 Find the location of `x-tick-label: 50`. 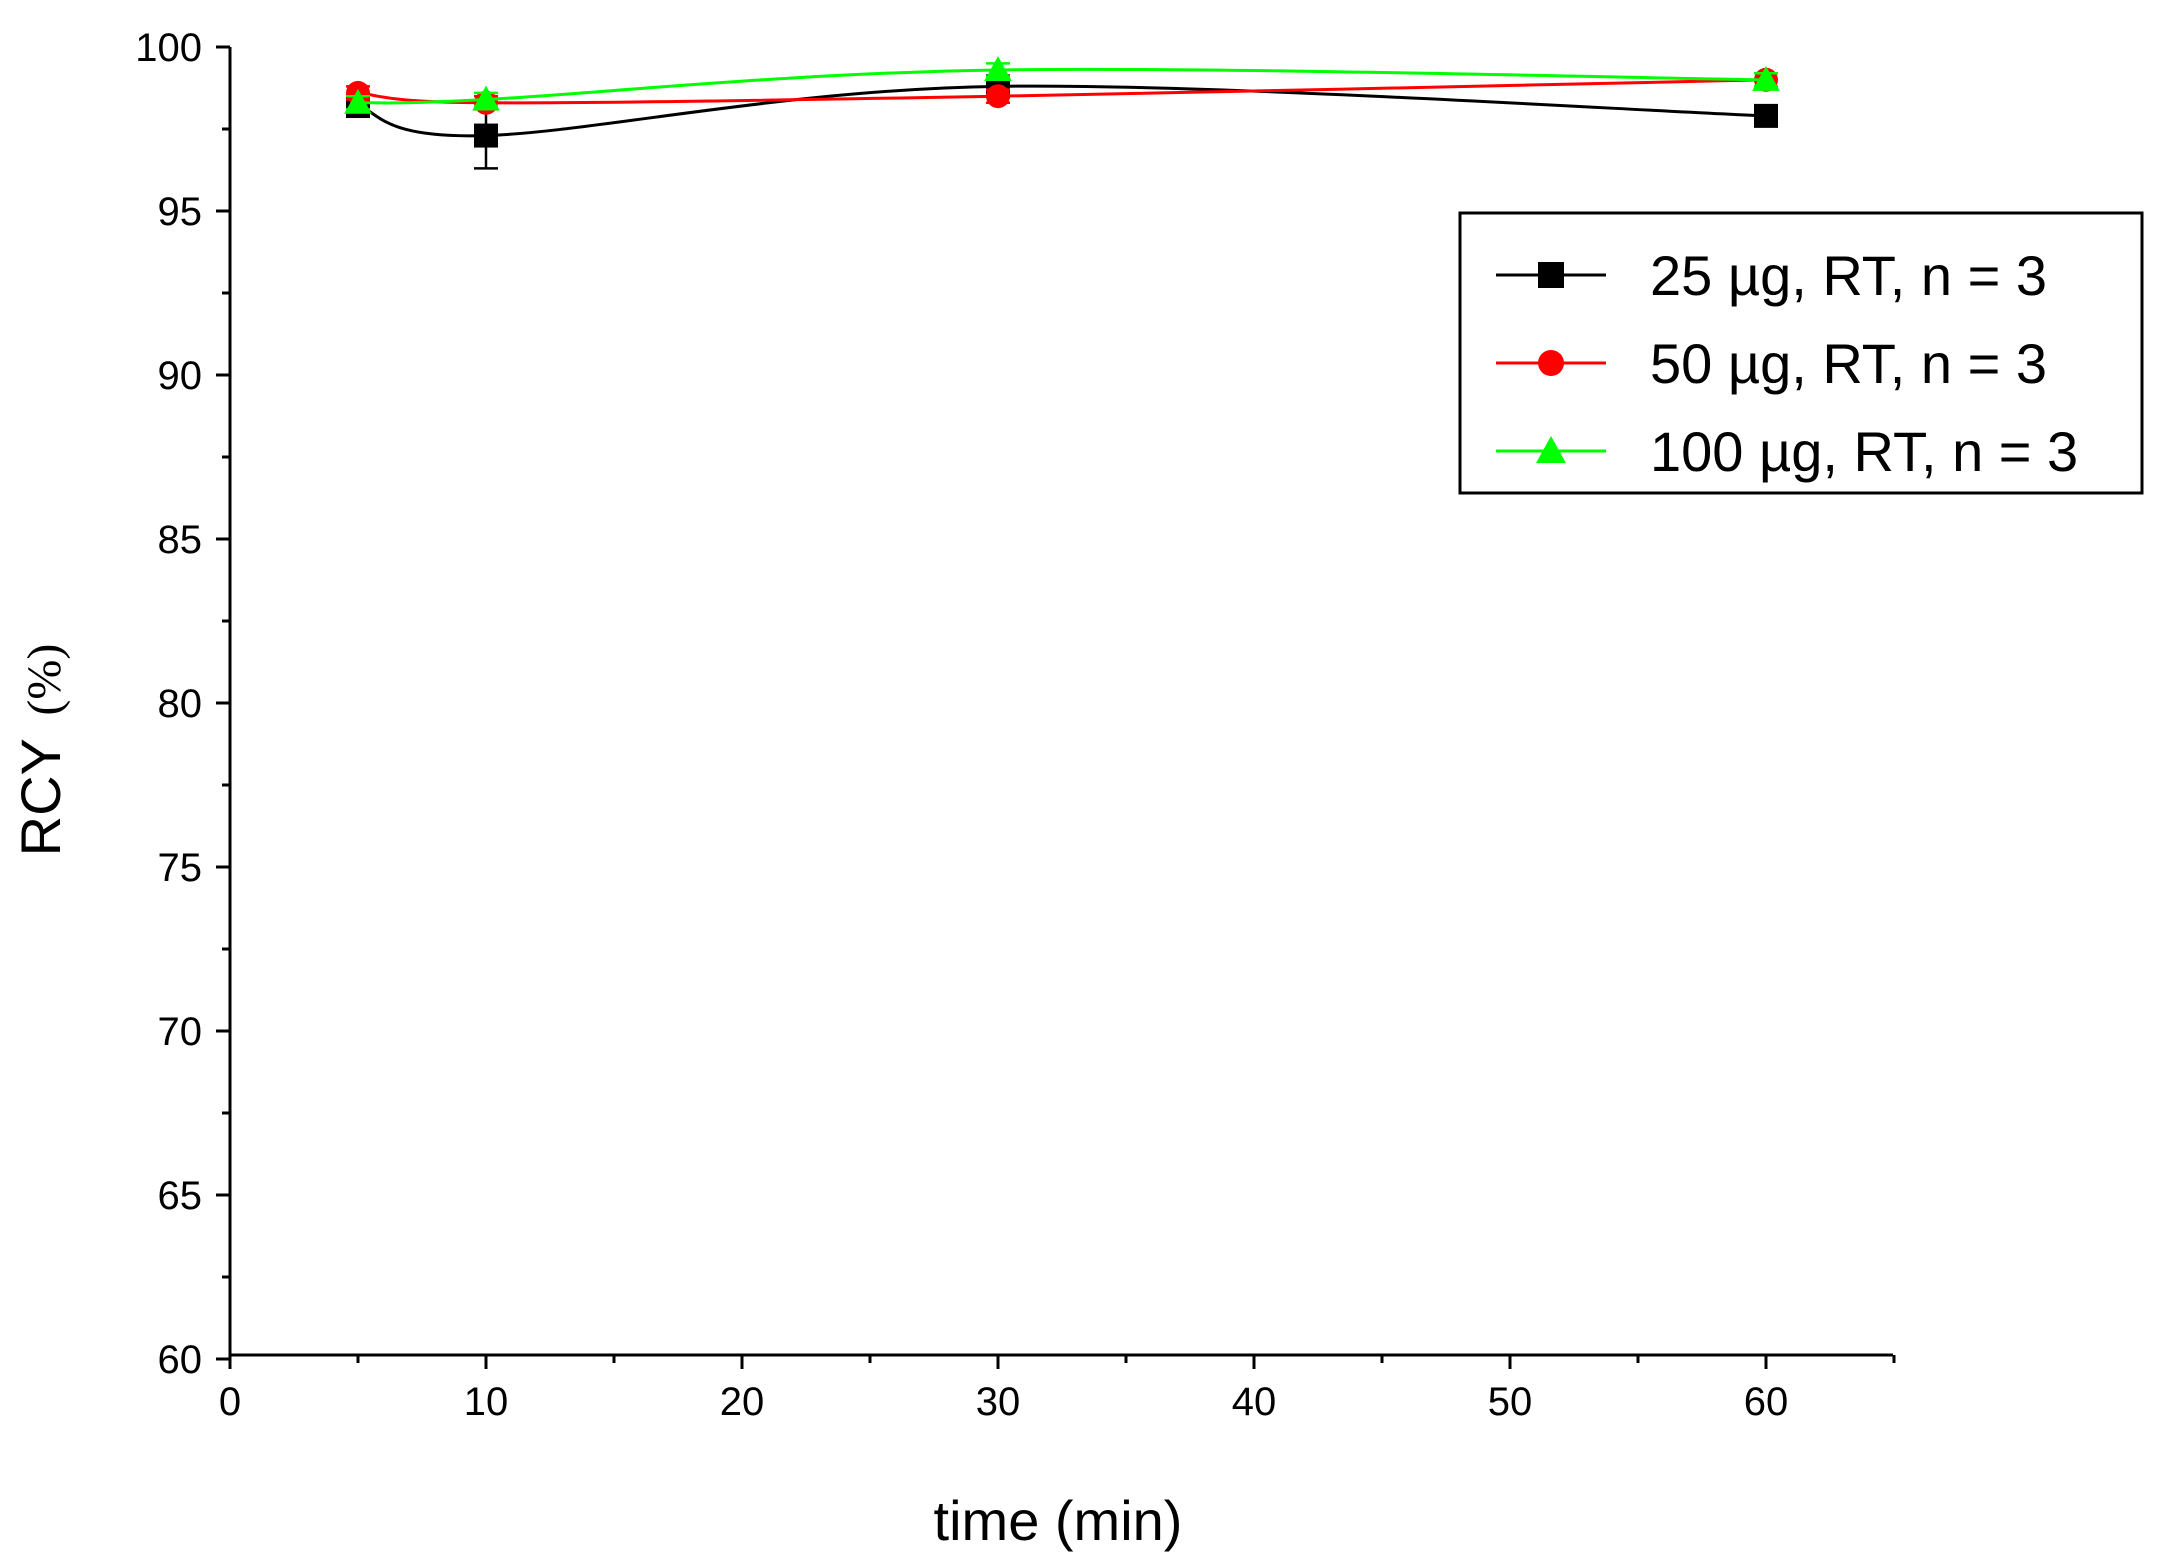

x-tick-label: 50 is located at coordinates (1510, 1402).